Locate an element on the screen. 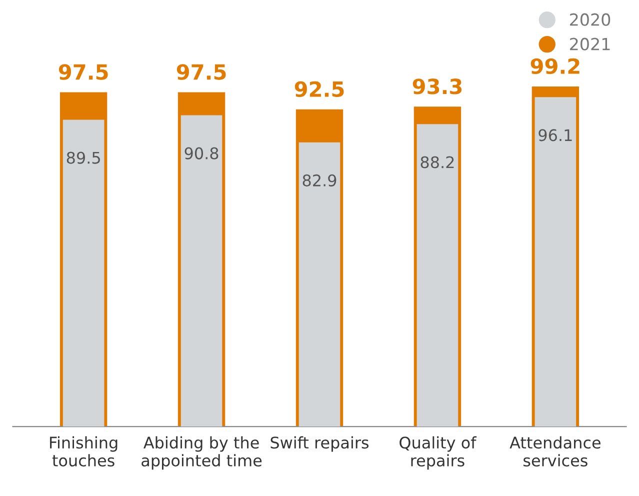 Image resolution: width=639 pixels, height=496 pixels. data-label: 82.9 is located at coordinates (319, 180).